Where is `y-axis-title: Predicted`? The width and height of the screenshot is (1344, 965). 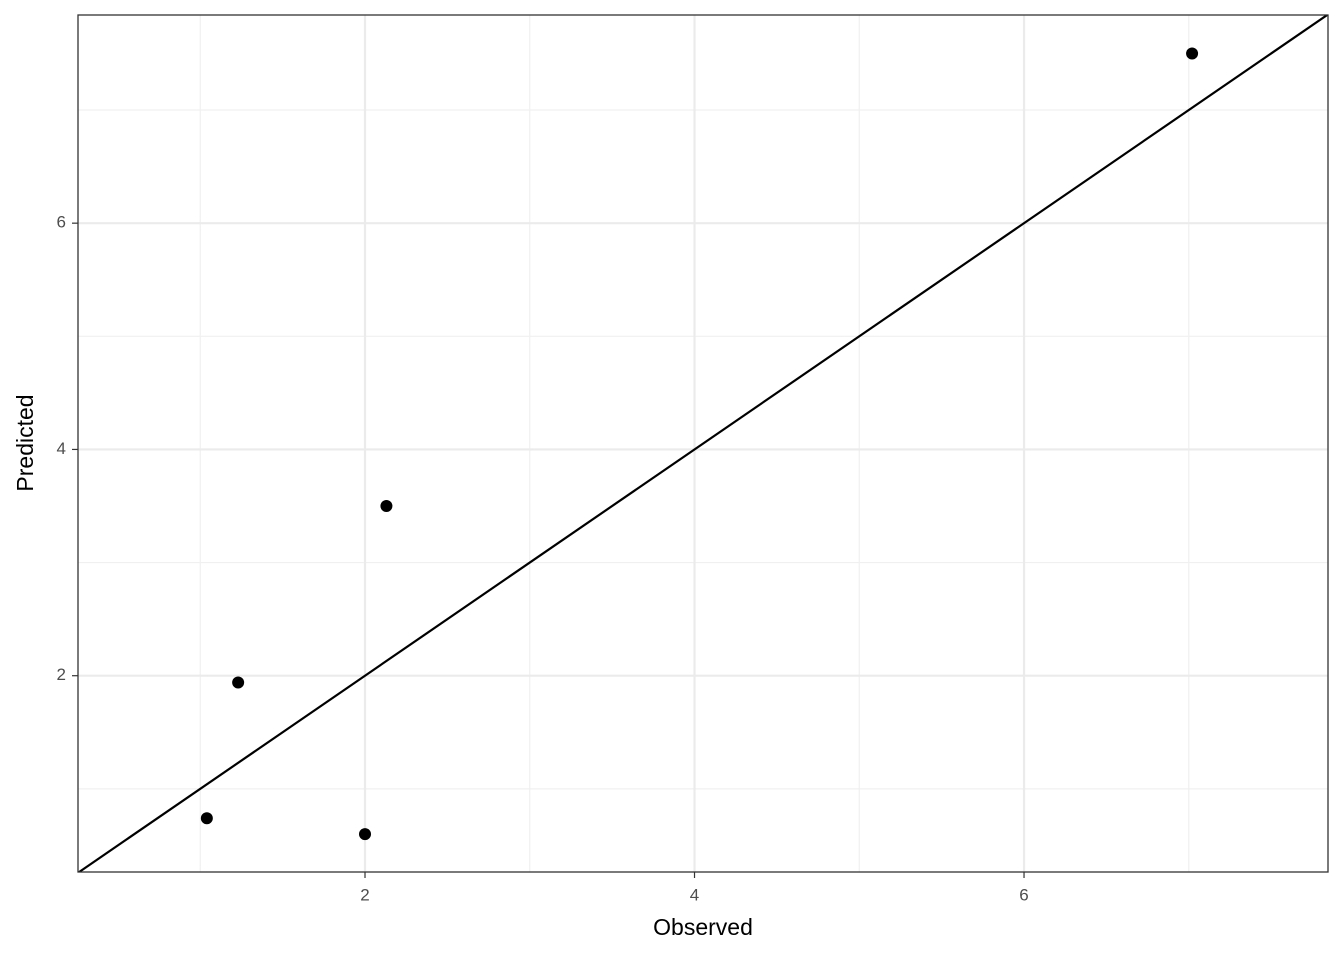 y-axis-title: Predicted is located at coordinates (25, 442).